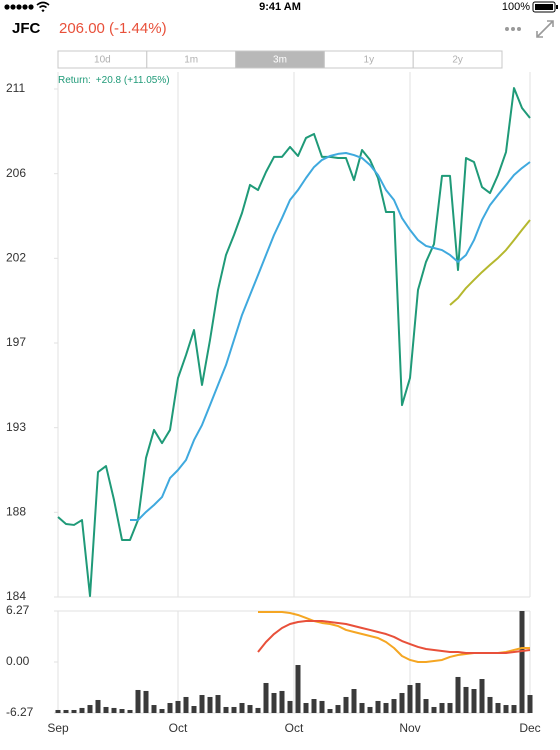 The height and width of the screenshot is (750, 560). What do you see at coordinates (545, 7) in the screenshot?
I see `battery-icon` at bounding box center [545, 7].